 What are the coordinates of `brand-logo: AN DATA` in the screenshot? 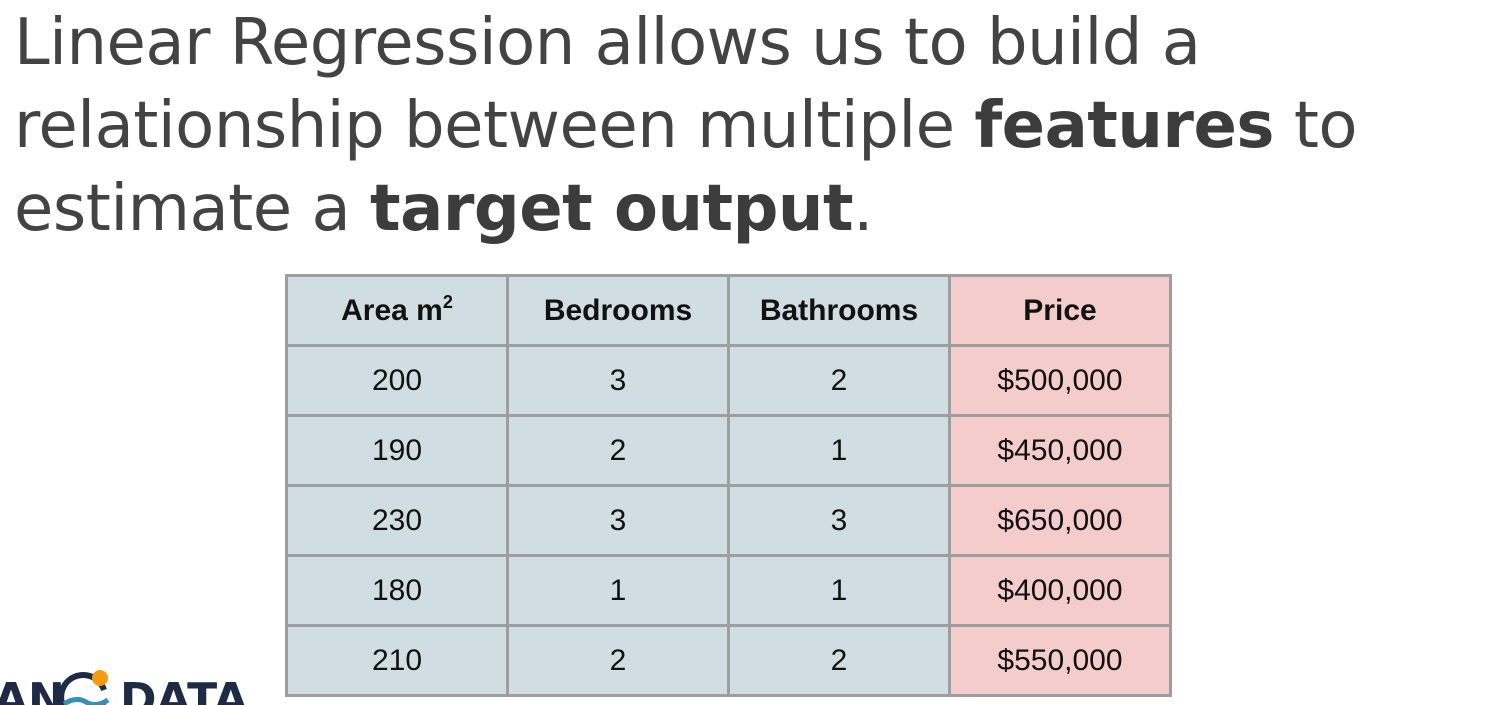 It's located at (132, 685).